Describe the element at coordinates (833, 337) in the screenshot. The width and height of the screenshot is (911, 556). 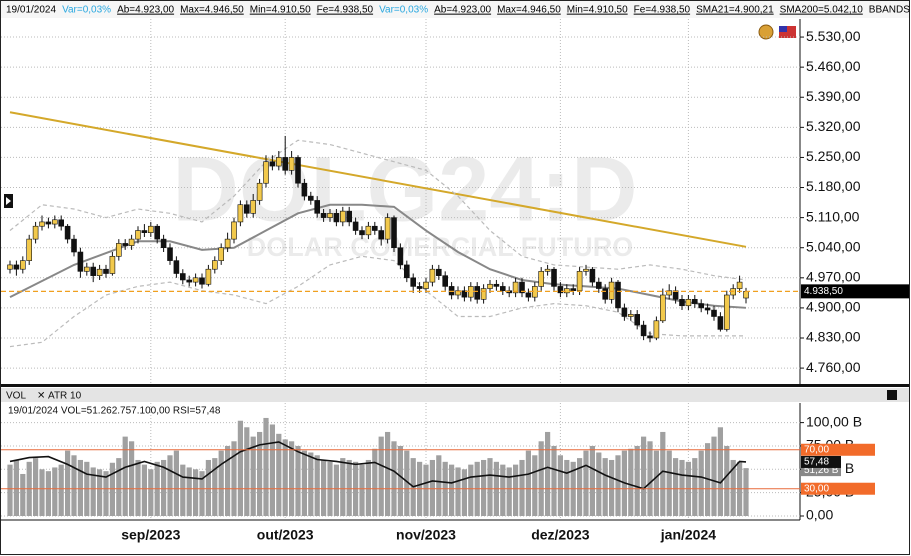
I see `y-tick-label: 4.830,00` at that location.